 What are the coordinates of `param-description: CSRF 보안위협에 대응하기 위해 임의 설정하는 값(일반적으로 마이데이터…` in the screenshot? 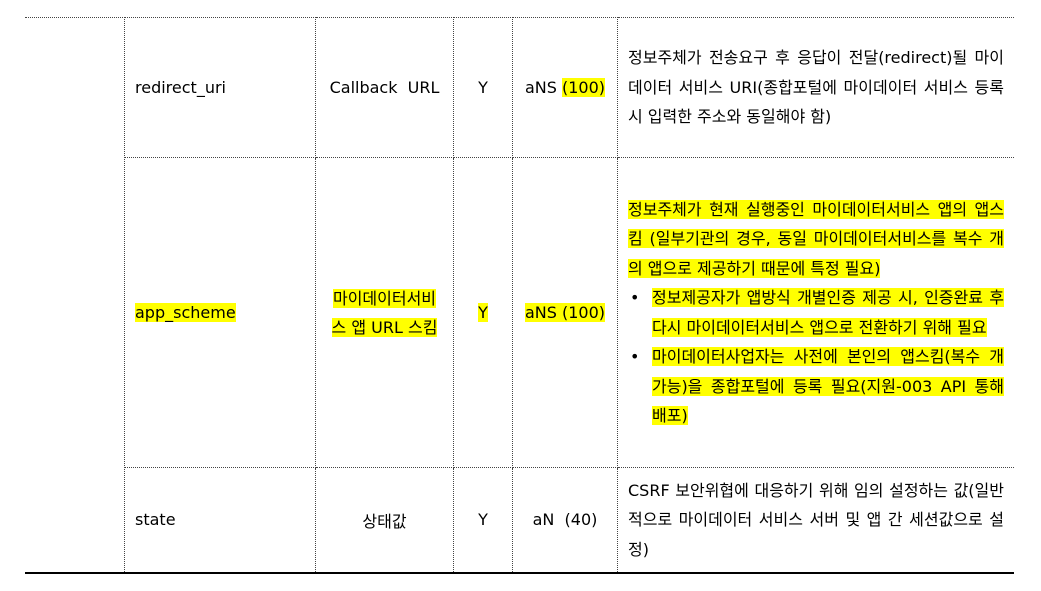 It's located at (815, 520).